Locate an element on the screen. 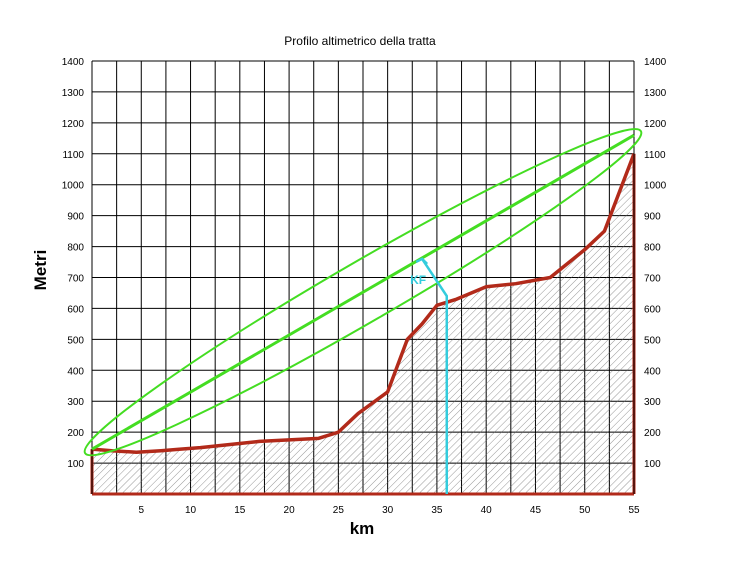  y-tick-label-right: 600 is located at coordinates (652, 309).